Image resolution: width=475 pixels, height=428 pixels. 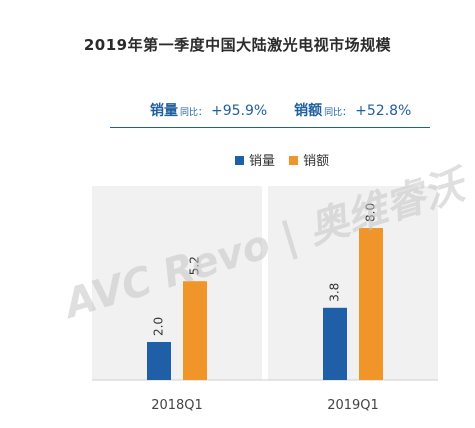 I want to click on legend-label-revenue: 销额, so click(x=316, y=161).